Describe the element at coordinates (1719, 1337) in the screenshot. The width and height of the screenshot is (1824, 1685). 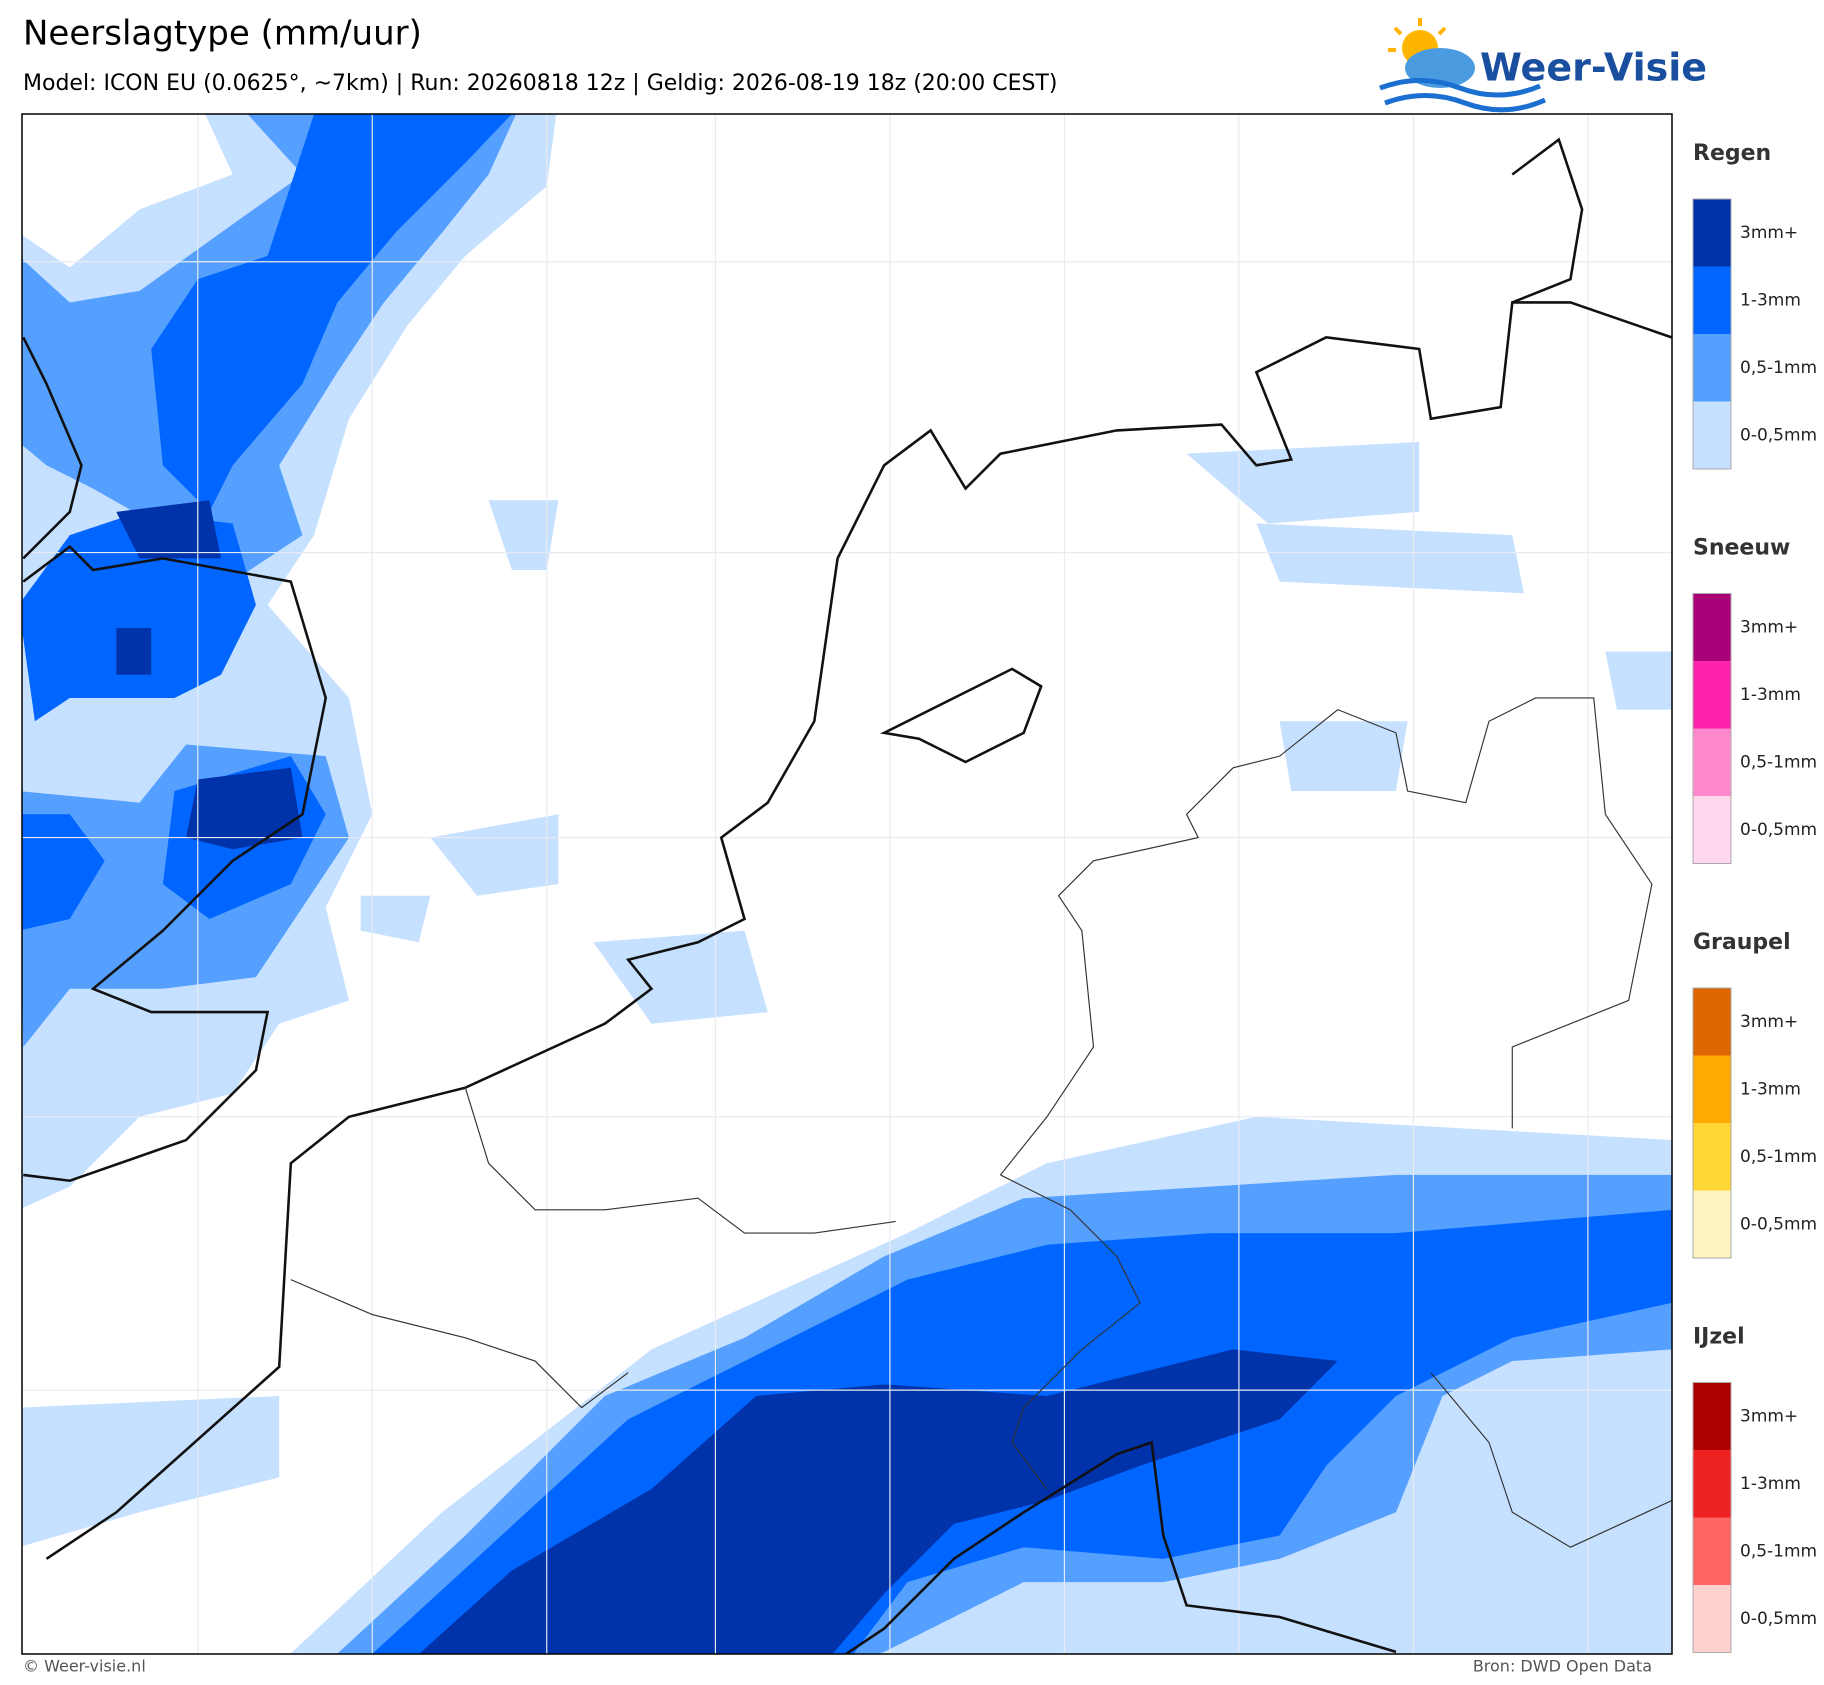
I see `legend-title: IJzel` at that location.